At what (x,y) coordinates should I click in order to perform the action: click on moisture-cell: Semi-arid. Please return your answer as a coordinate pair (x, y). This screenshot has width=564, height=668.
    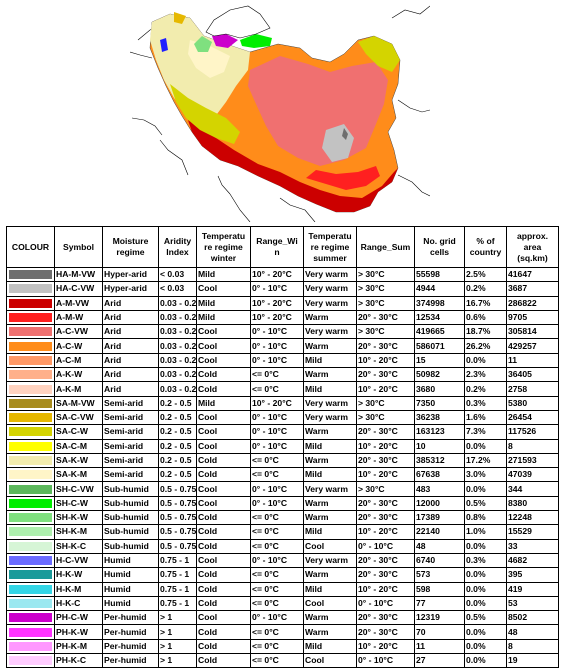
    Looking at the image, I should click on (130, 475).